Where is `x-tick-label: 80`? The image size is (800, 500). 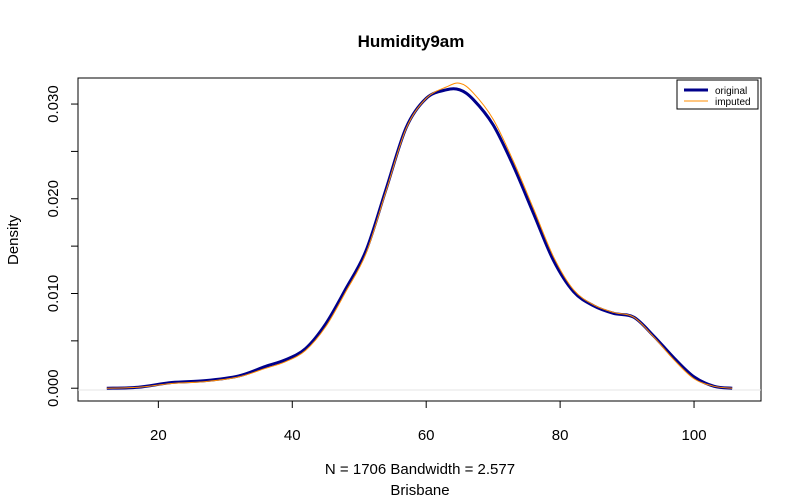 x-tick-label: 80 is located at coordinates (560, 435).